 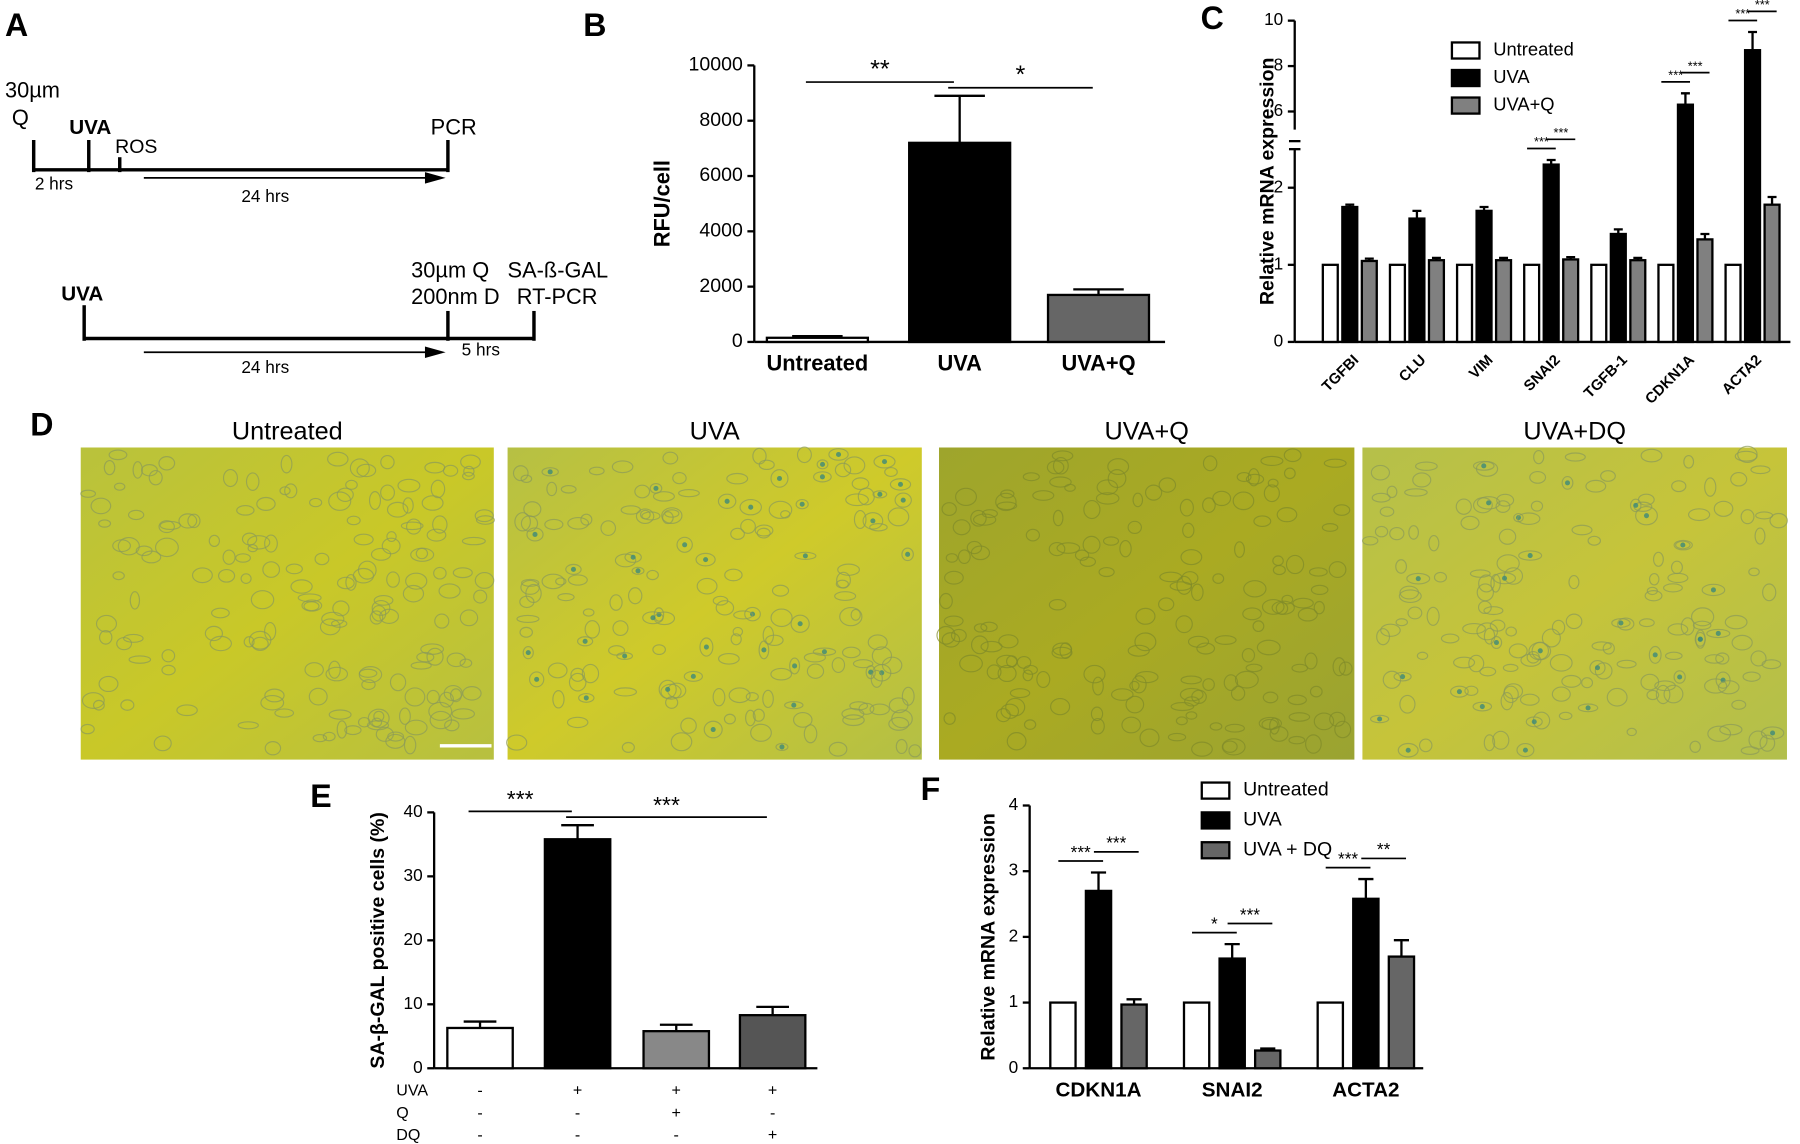 I want to click on treatment-mark: -, so click(x=676, y=1135).